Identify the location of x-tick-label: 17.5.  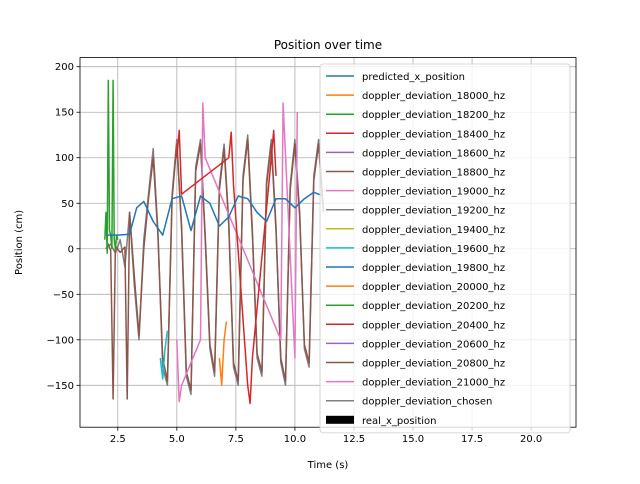
(472, 439).